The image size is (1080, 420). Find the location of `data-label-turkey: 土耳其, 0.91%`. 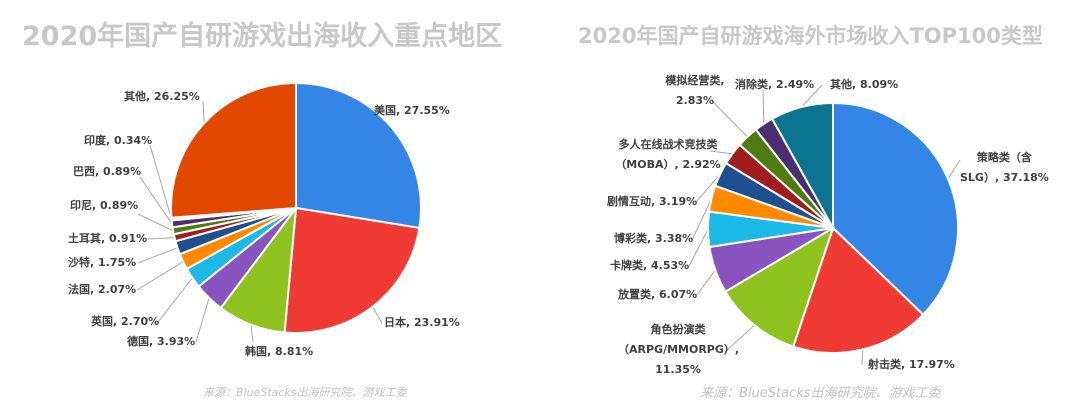

data-label-turkey: 土耳其, 0.91% is located at coordinates (108, 238).